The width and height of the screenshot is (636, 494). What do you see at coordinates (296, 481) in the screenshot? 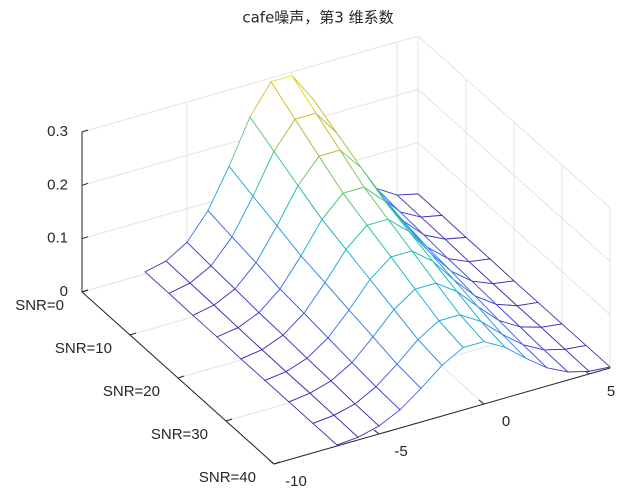
I see `x-tick-label: -10` at bounding box center [296, 481].